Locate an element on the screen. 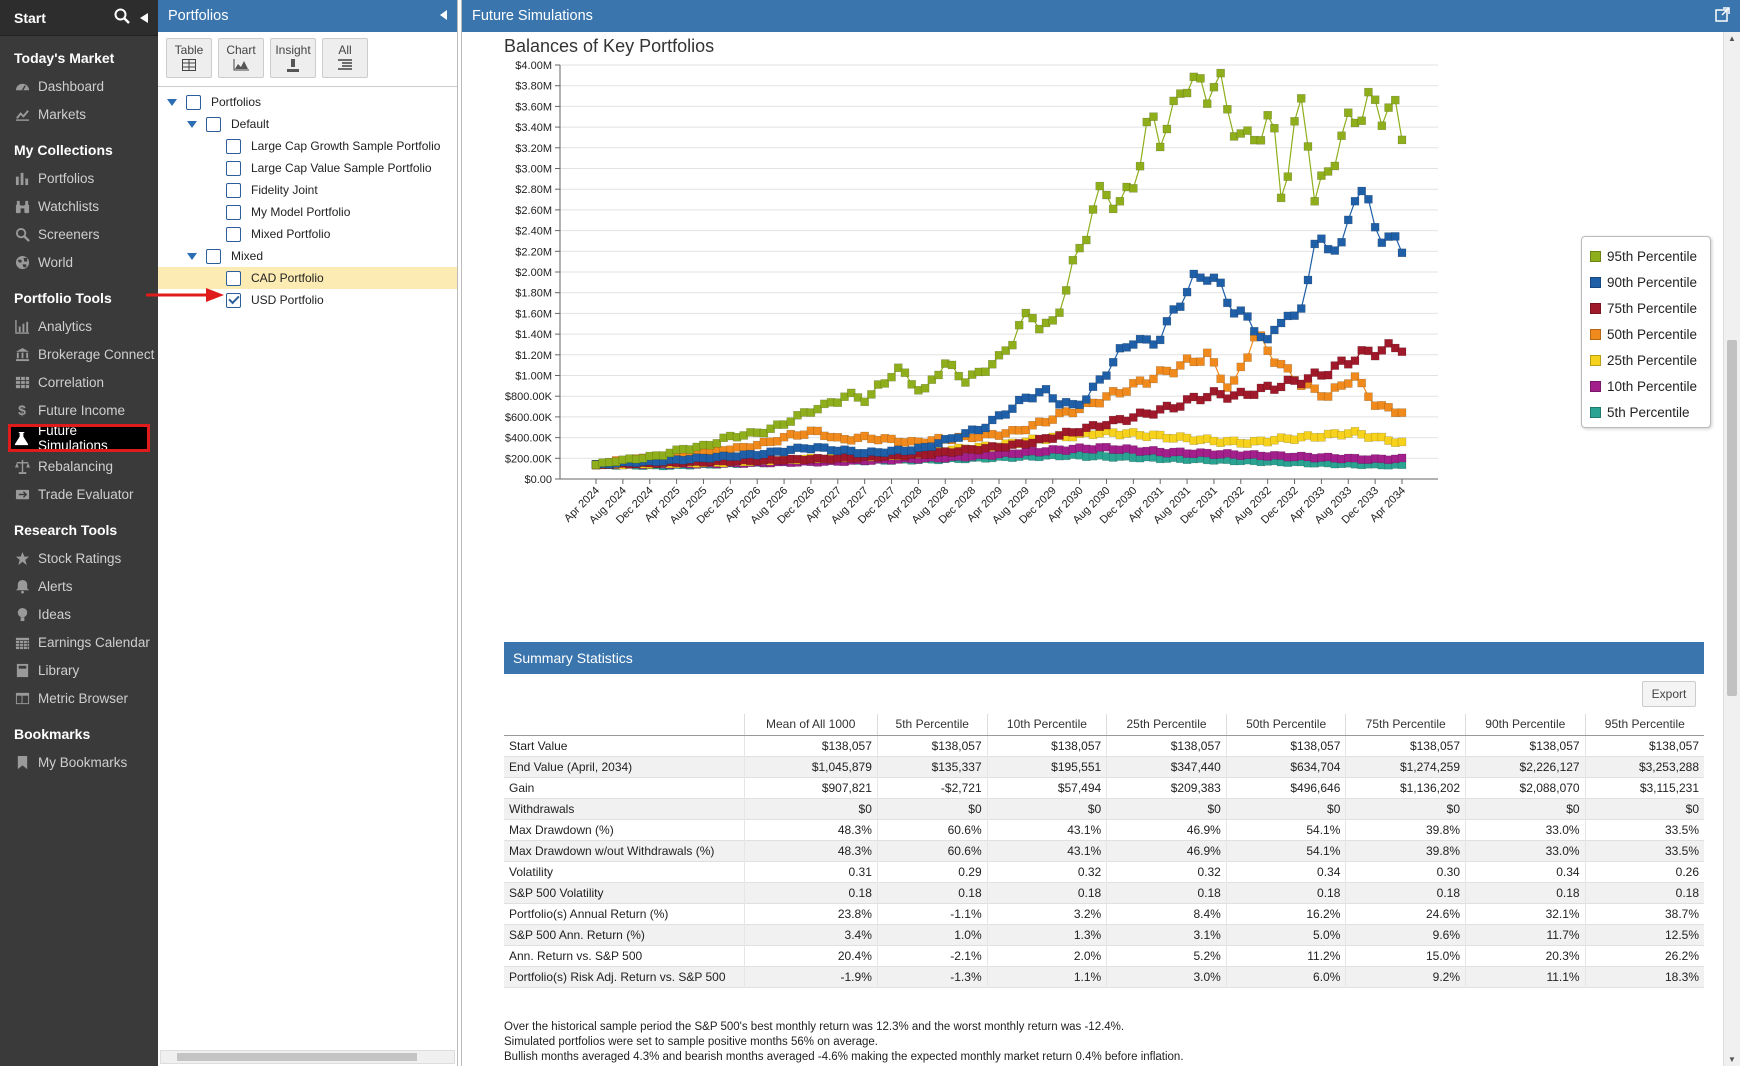 The width and height of the screenshot is (1740, 1066). scroll-down-icon: ▼ is located at coordinates (1732, 1059).